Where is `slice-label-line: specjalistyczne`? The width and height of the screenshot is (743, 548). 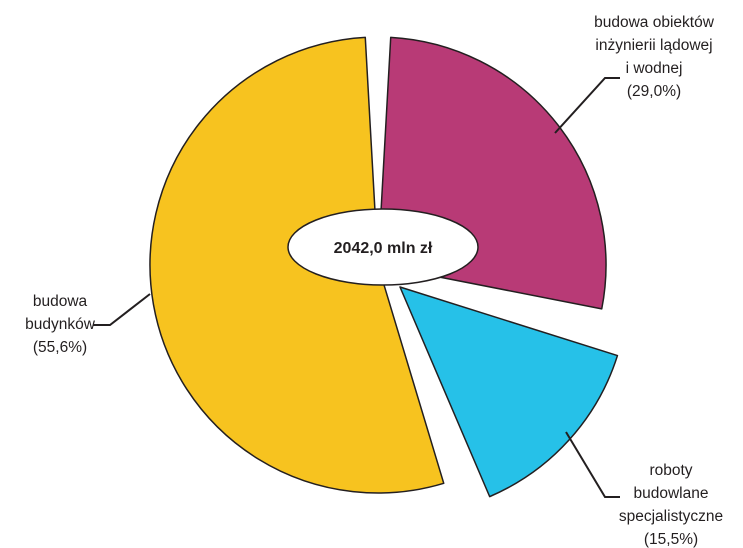
slice-label-line: specjalistyczne is located at coordinates (671, 516).